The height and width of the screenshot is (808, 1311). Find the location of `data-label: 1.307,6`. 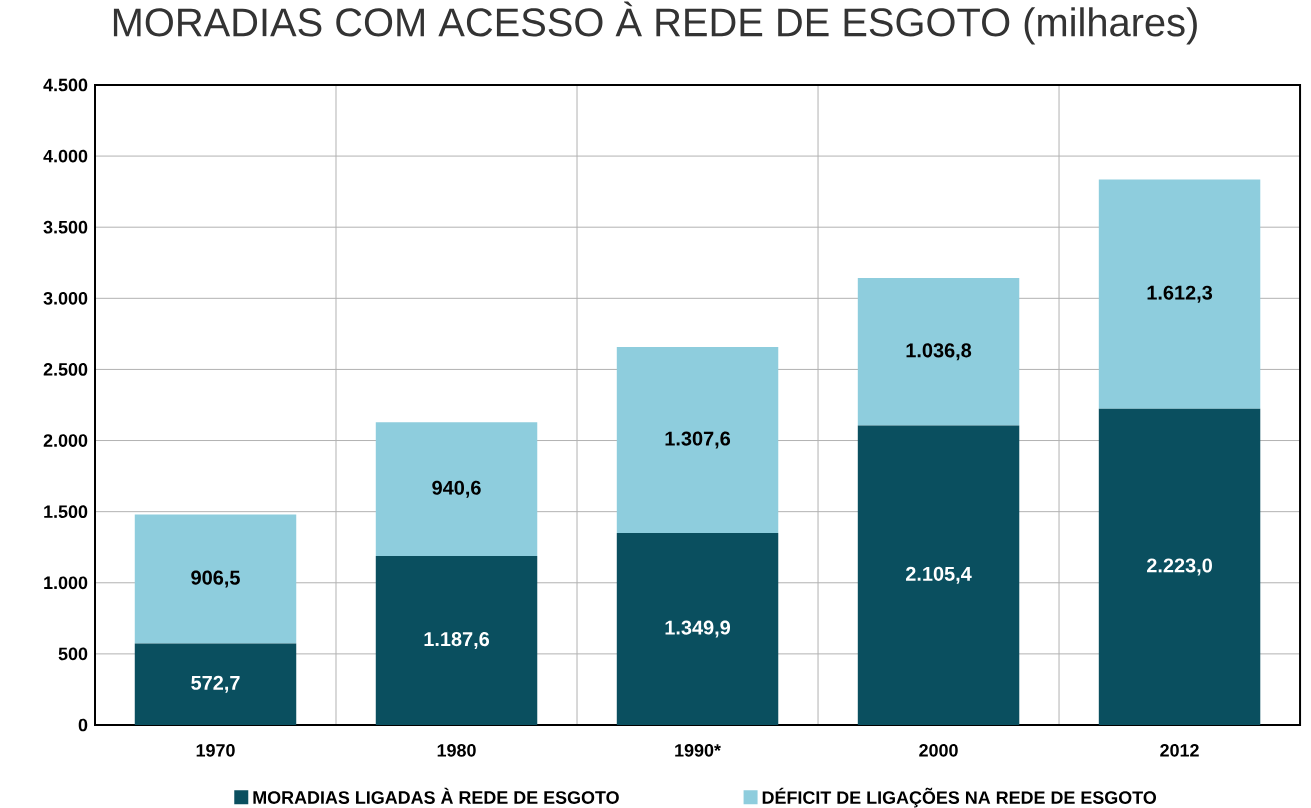

data-label: 1.307,6 is located at coordinates (698, 440).